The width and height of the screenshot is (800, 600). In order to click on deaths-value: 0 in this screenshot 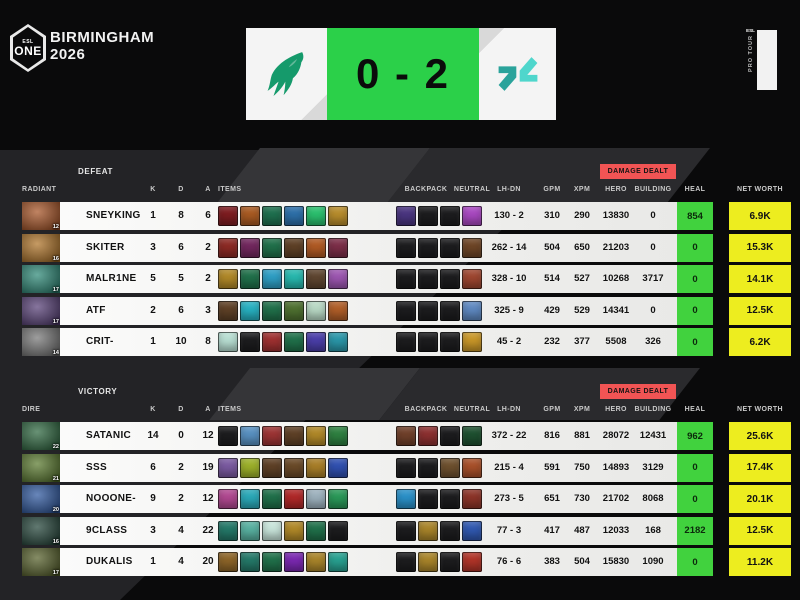, I will do `click(181, 435)`.